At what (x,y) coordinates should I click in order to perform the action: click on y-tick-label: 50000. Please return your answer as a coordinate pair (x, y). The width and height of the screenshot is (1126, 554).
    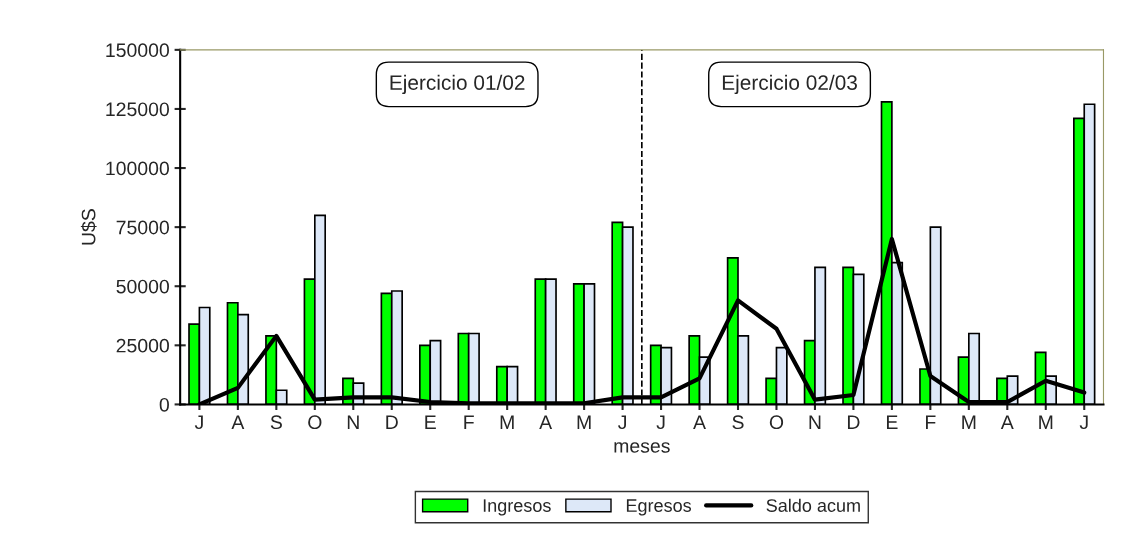
    Looking at the image, I should click on (142, 286).